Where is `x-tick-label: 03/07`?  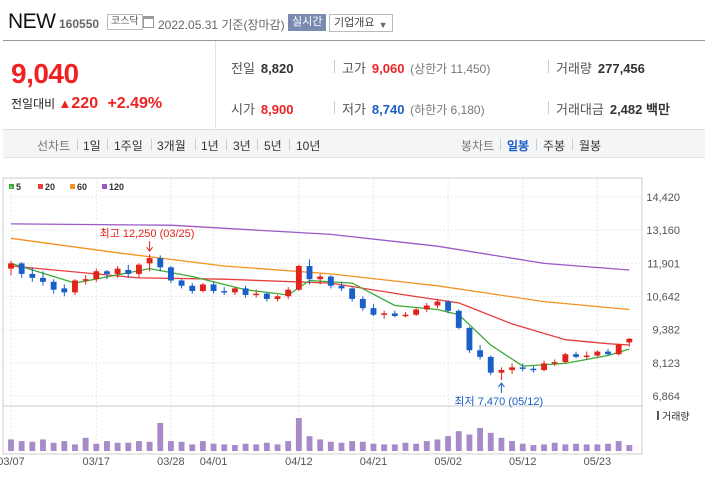 x-tick-label: 03/07 is located at coordinates (12, 462).